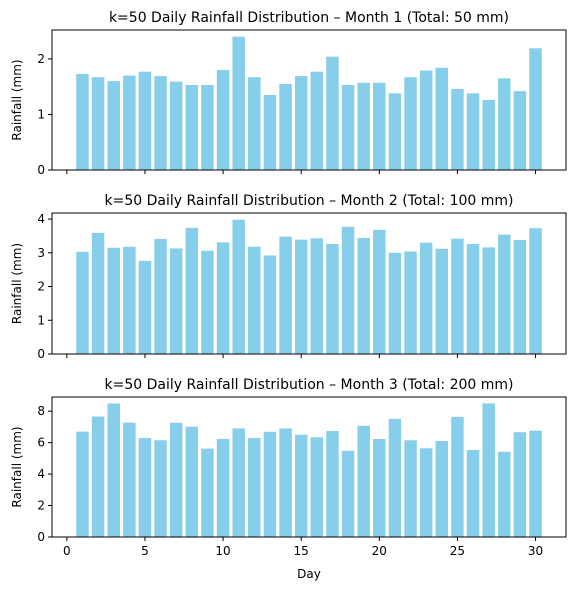 This screenshot has width=576, height=590. What do you see at coordinates (145, 551) in the screenshot?
I see `x-tick-label: 5` at bounding box center [145, 551].